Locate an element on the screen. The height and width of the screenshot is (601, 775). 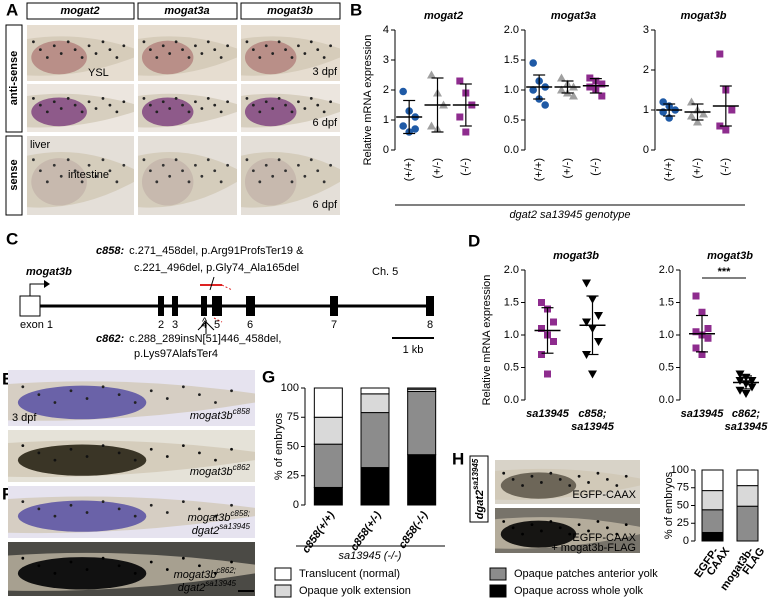
x-axis-label: dgat2 sa13945 genotype is located at coordinates (569, 215).